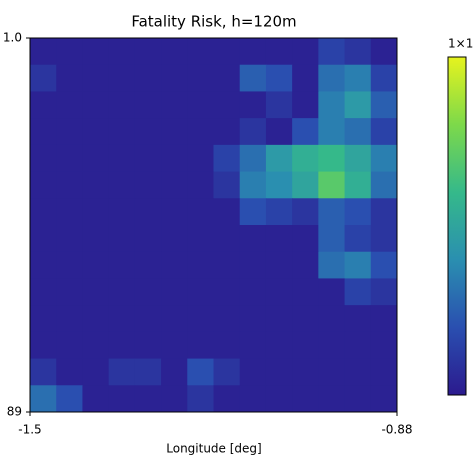  I want to click on y-tick-label: 89, so click(14, 412).